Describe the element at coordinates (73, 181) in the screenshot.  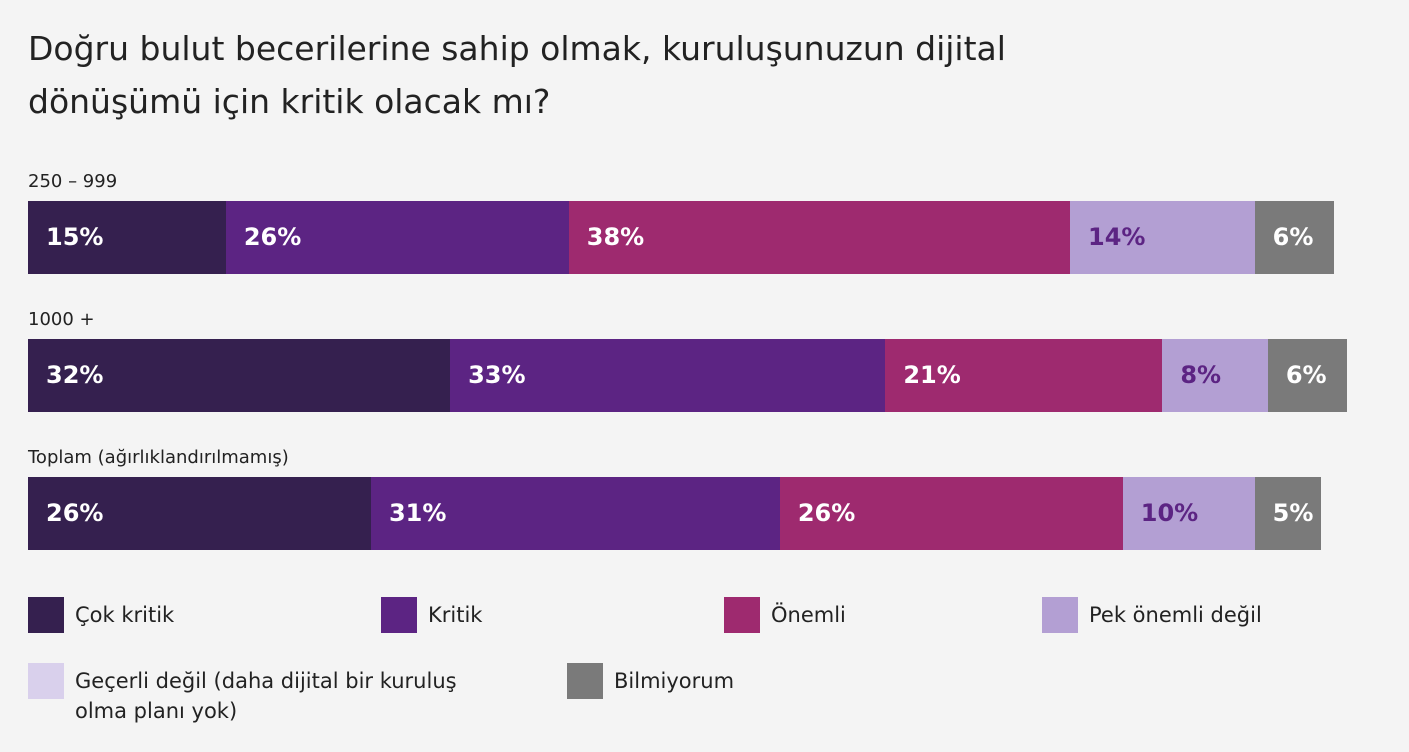
I see `category-label: 250 – 999` at that location.